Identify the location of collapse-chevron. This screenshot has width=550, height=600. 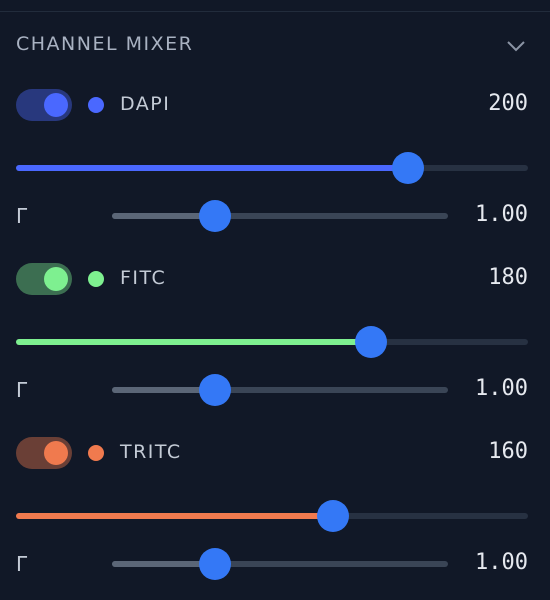
(516, 46).